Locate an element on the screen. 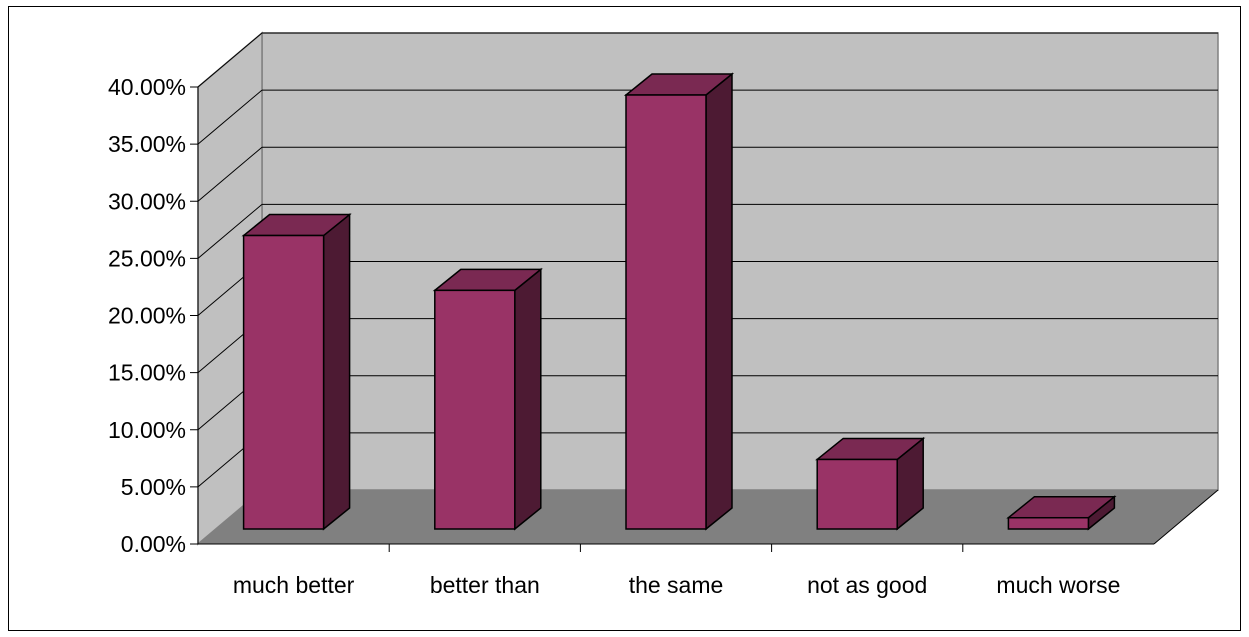 This screenshot has height=637, width=1249. y-tick-label: 0.00% is located at coordinates (153, 544).